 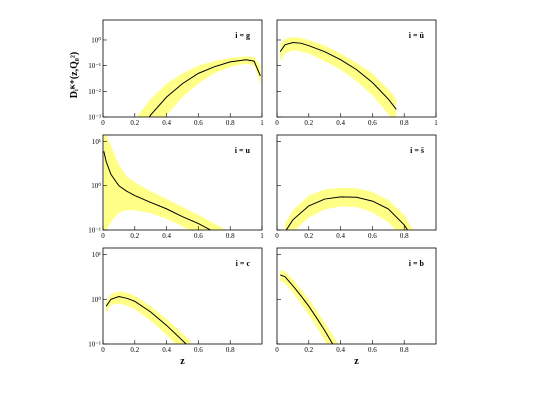 I want to click on panel-label: i = b, so click(x=417, y=263).